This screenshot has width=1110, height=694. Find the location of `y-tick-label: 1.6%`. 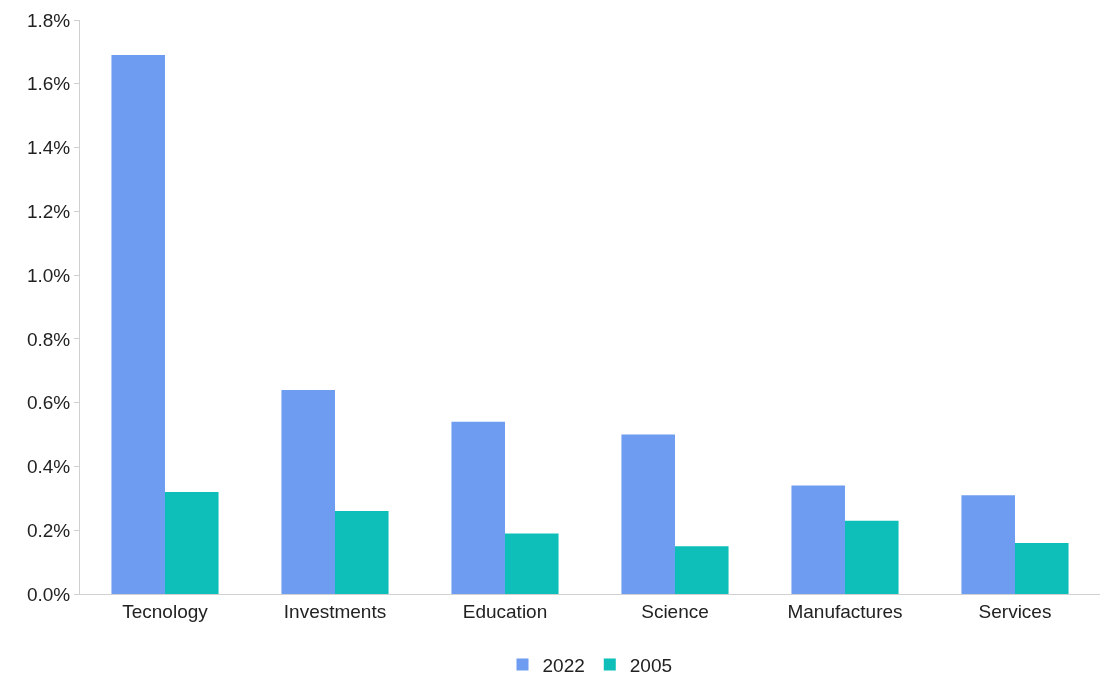

y-tick-label: 1.6% is located at coordinates (48, 84).